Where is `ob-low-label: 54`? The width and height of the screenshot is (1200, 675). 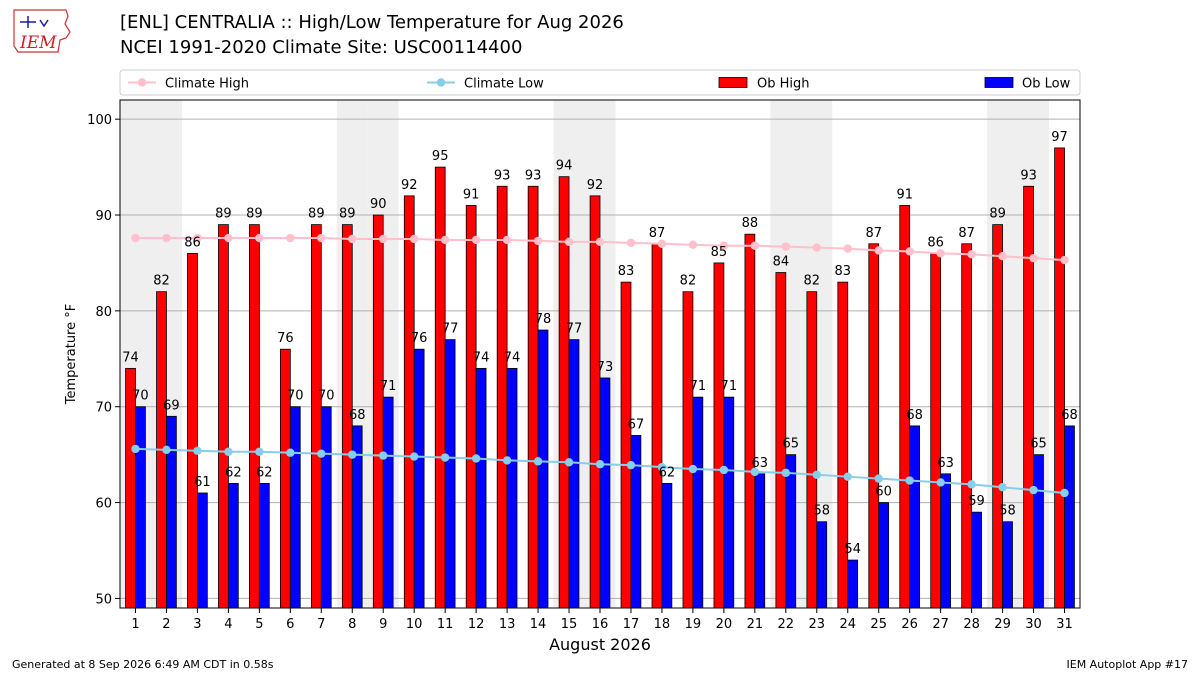
ob-low-label: 54 is located at coordinates (852, 549).